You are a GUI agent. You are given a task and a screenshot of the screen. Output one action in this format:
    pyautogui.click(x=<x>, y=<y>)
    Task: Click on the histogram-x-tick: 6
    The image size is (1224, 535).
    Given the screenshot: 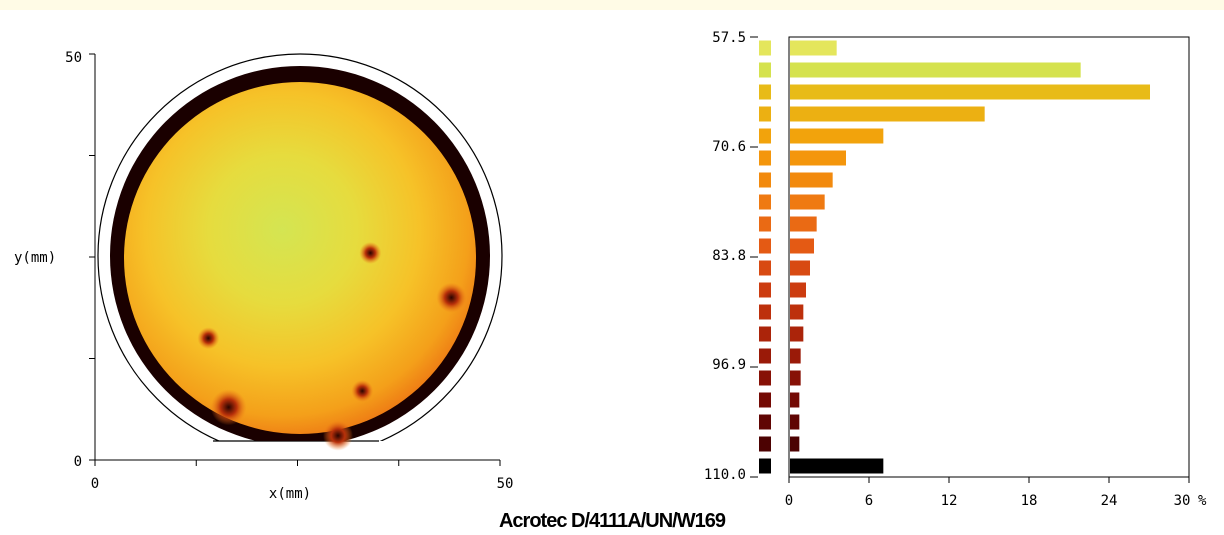 What is the action you would take?
    pyautogui.click(x=869, y=501)
    